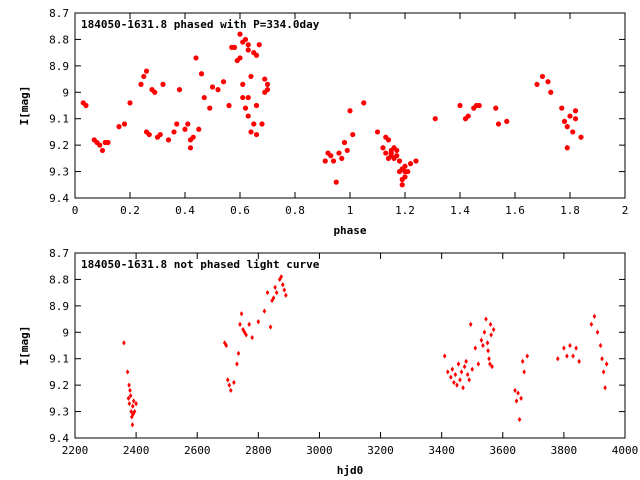 This screenshot has height=480, width=640. Describe the element at coordinates (405, 210) in the screenshot. I see `x-tick-label: 1.2` at that location.